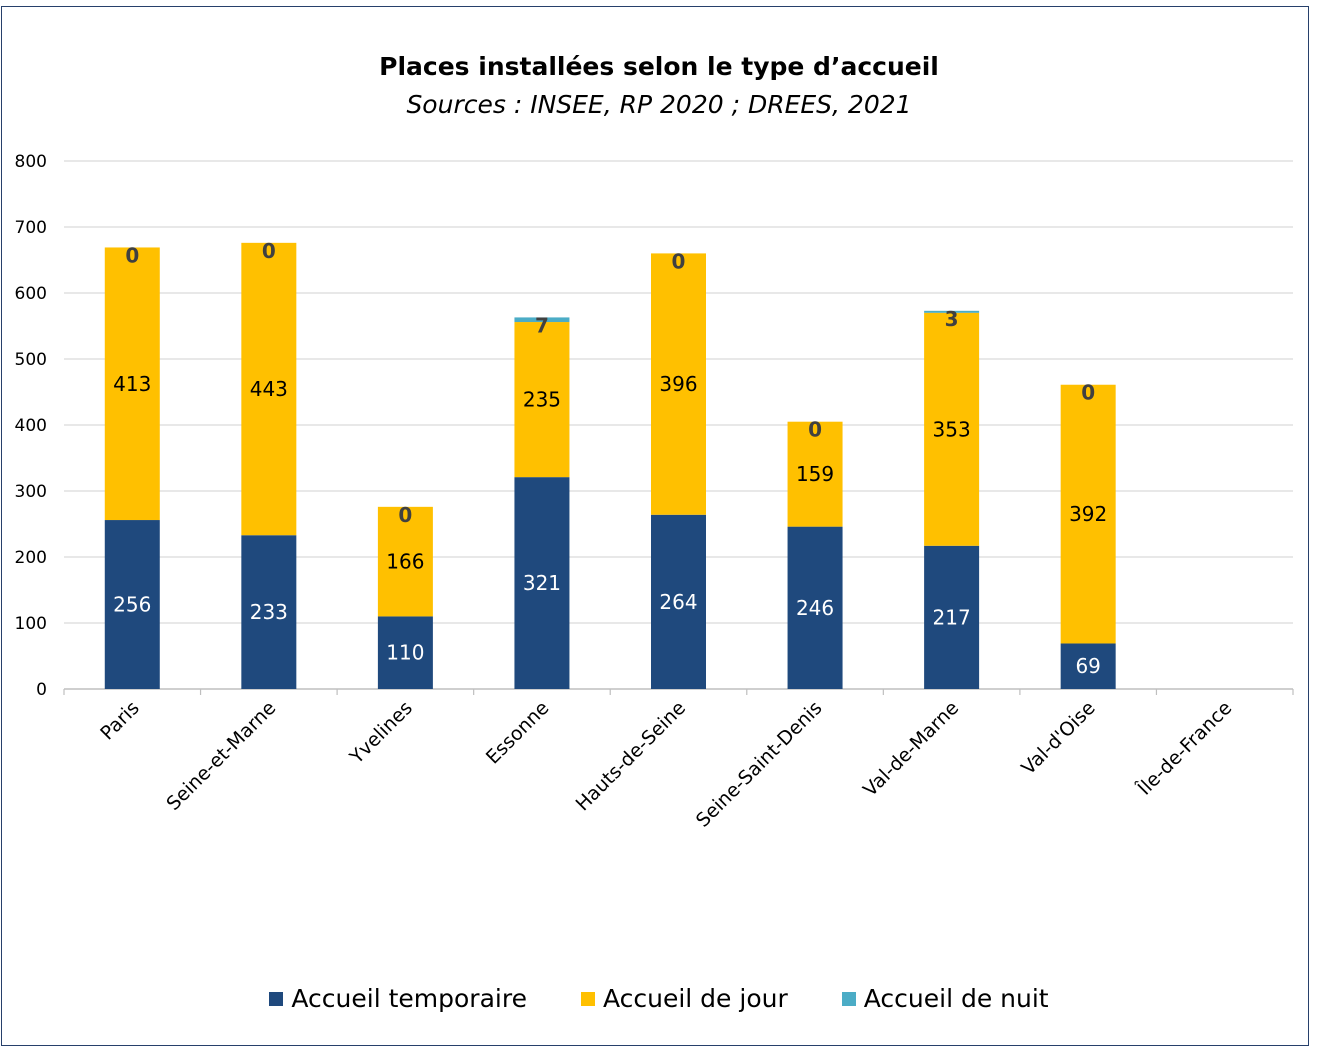 The height and width of the screenshot is (1046, 1318). What do you see at coordinates (31, 360) in the screenshot?
I see `y-tick-label-500: 500` at bounding box center [31, 360].